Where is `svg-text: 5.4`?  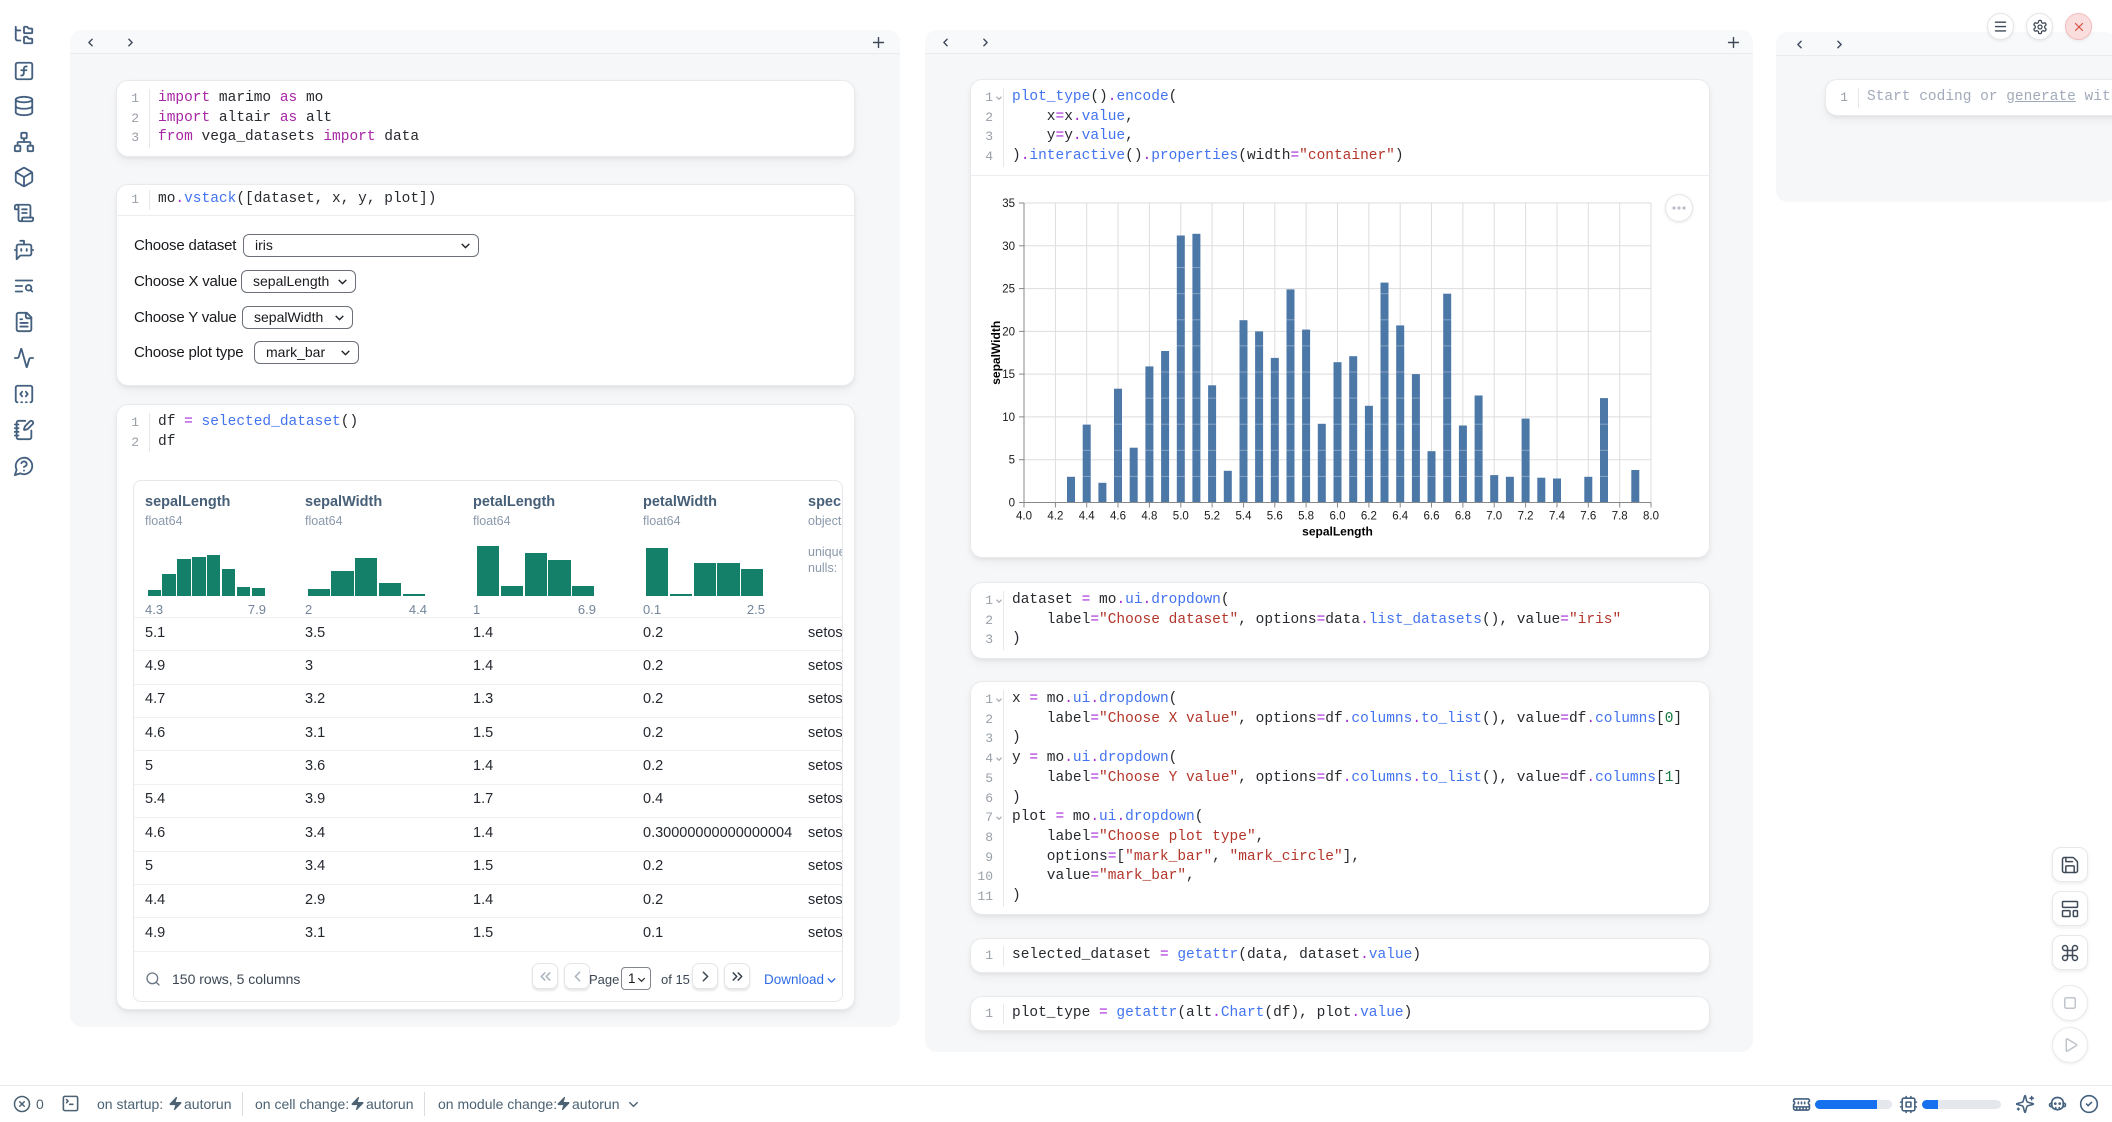
svg-text: 5.4 is located at coordinates (1244, 517).